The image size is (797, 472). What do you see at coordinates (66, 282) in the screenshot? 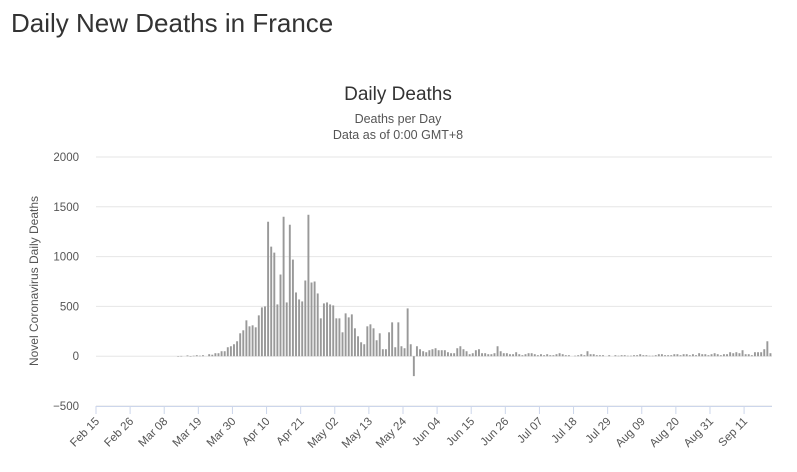
I see `y-tick-labels: 2000 1500 1000 500 0 −500` at bounding box center [66, 282].